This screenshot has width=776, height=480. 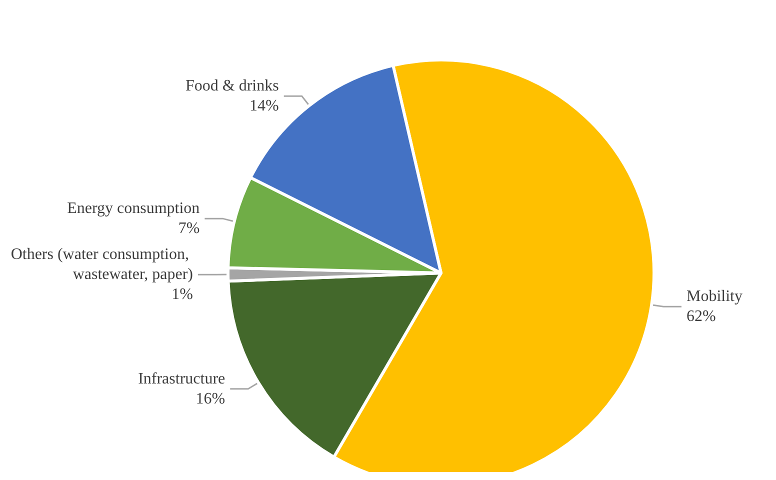 I want to click on data-label: 14%, so click(x=264, y=106).